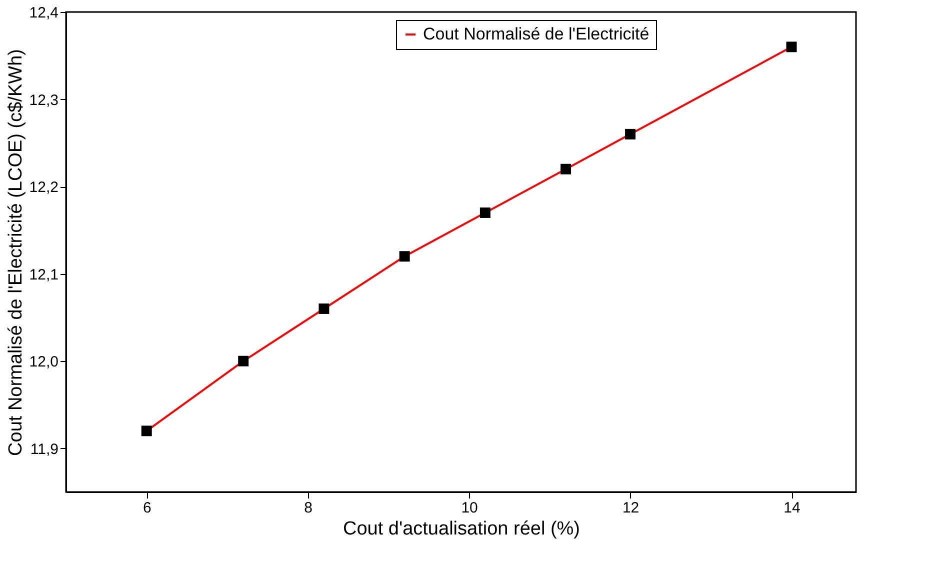  I want to click on legend-label: Cout Normalisé de l'Electricité, so click(536, 34).